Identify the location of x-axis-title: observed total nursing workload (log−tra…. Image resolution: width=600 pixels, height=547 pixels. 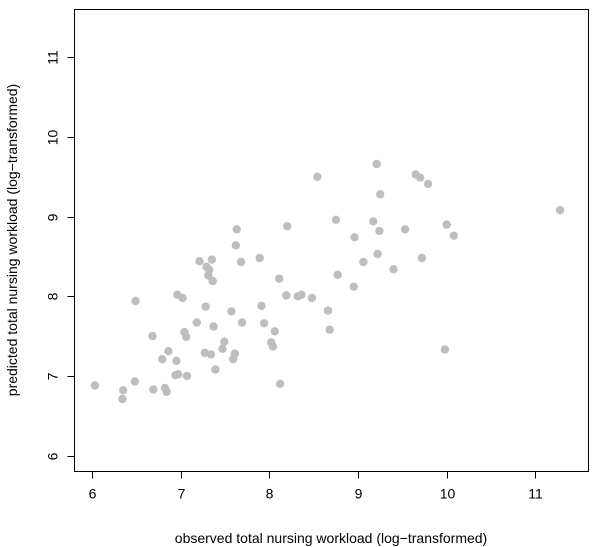
(331, 538).